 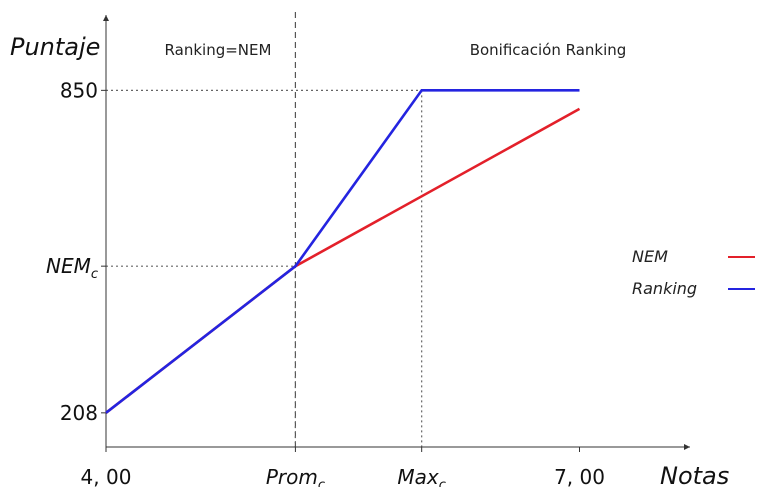 What do you see at coordinates (693, 272) in the screenshot?
I see `legend: NEM Ranking` at bounding box center [693, 272].